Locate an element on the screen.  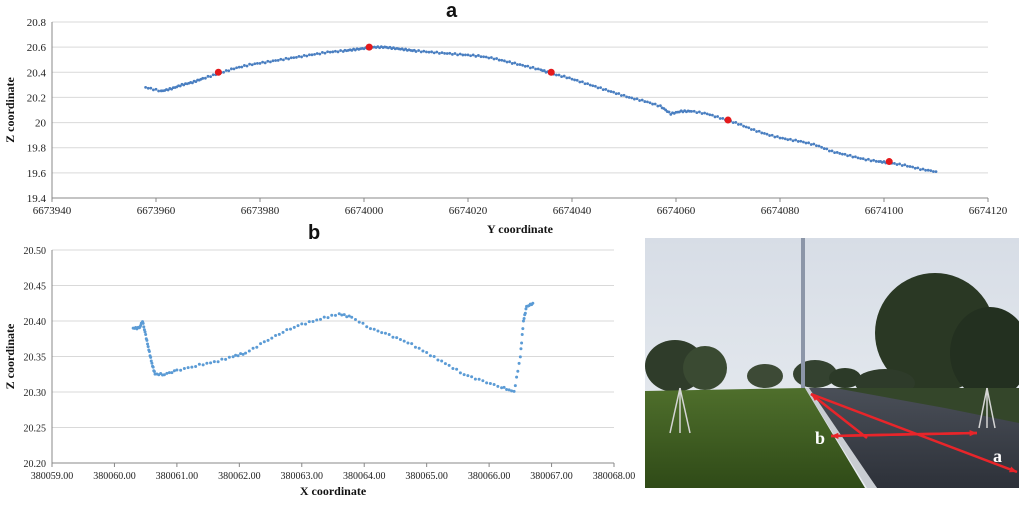
x-tick-label: 6673940 is located at coordinates (52, 211).